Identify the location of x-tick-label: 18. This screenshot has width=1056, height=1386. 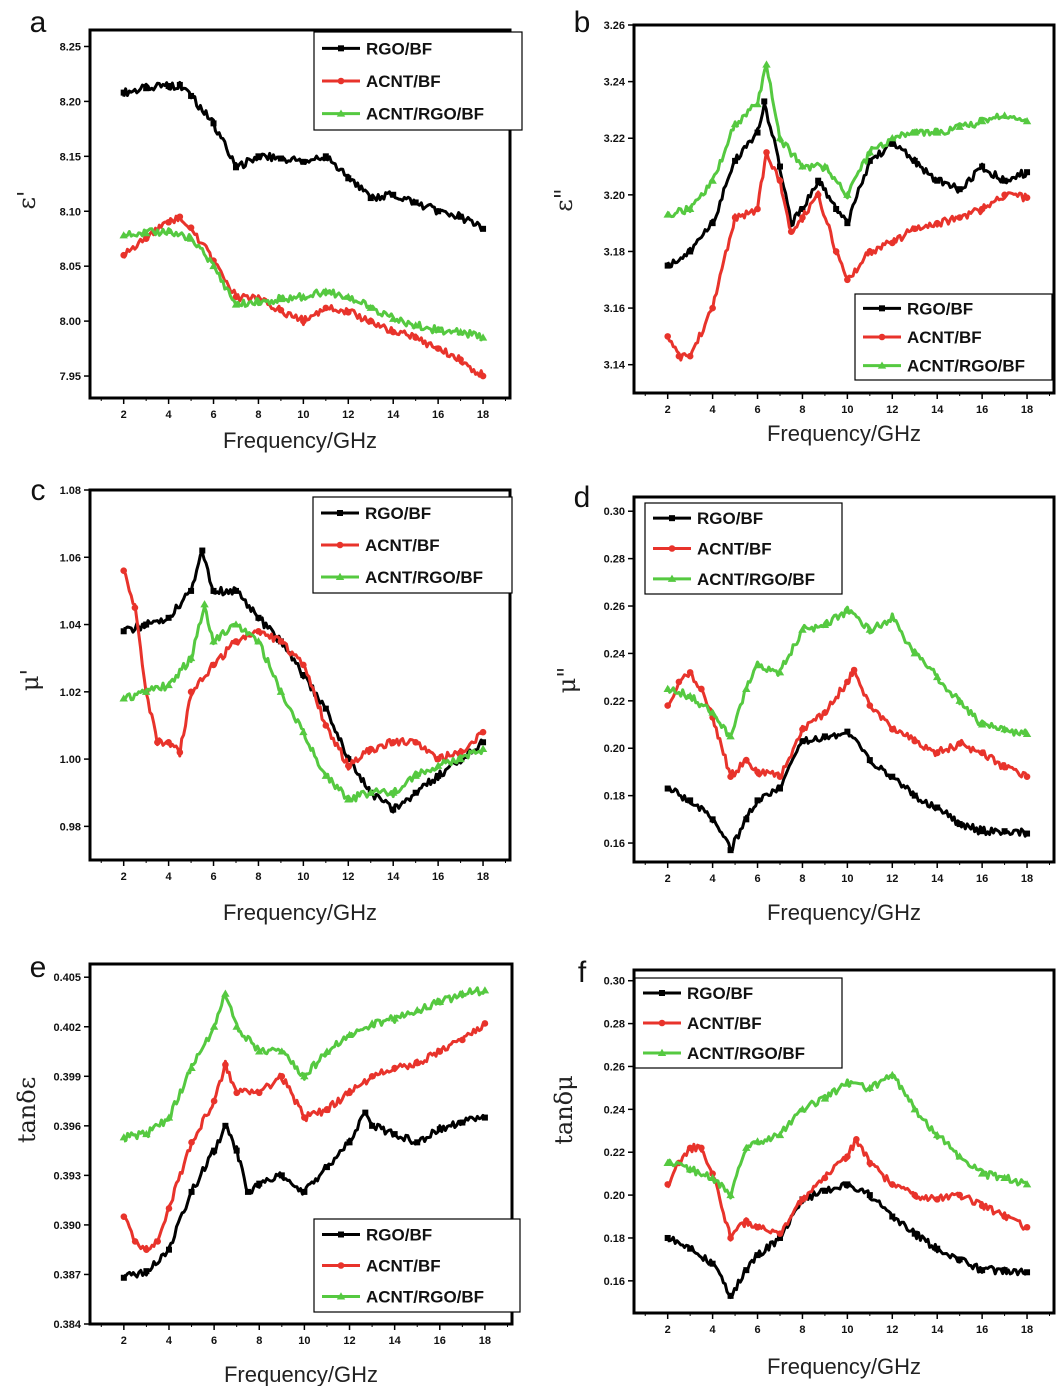
(483, 415).